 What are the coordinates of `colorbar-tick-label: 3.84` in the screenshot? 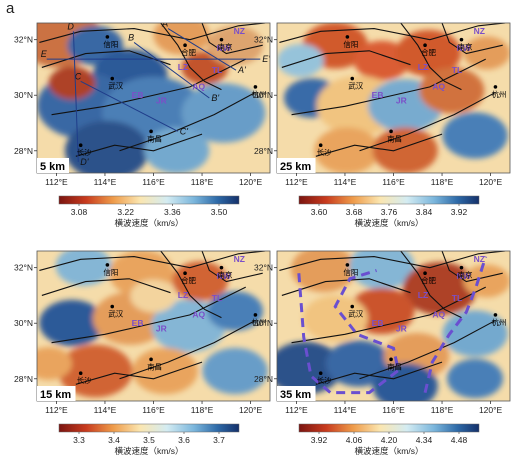 It's located at (424, 212).